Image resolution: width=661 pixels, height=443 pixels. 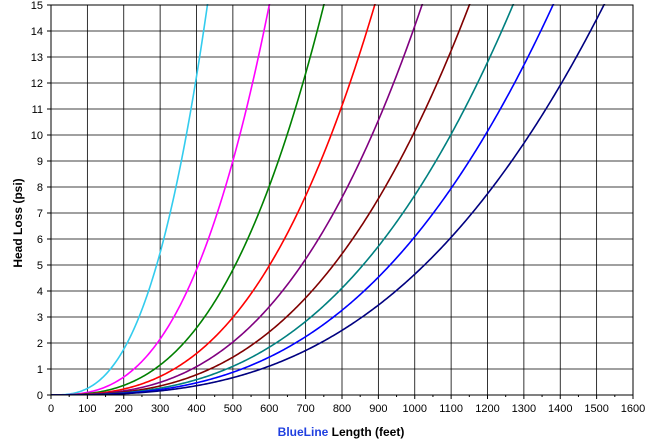 I want to click on x-axis-label: BlueLine Length (feet), so click(x=341, y=432).